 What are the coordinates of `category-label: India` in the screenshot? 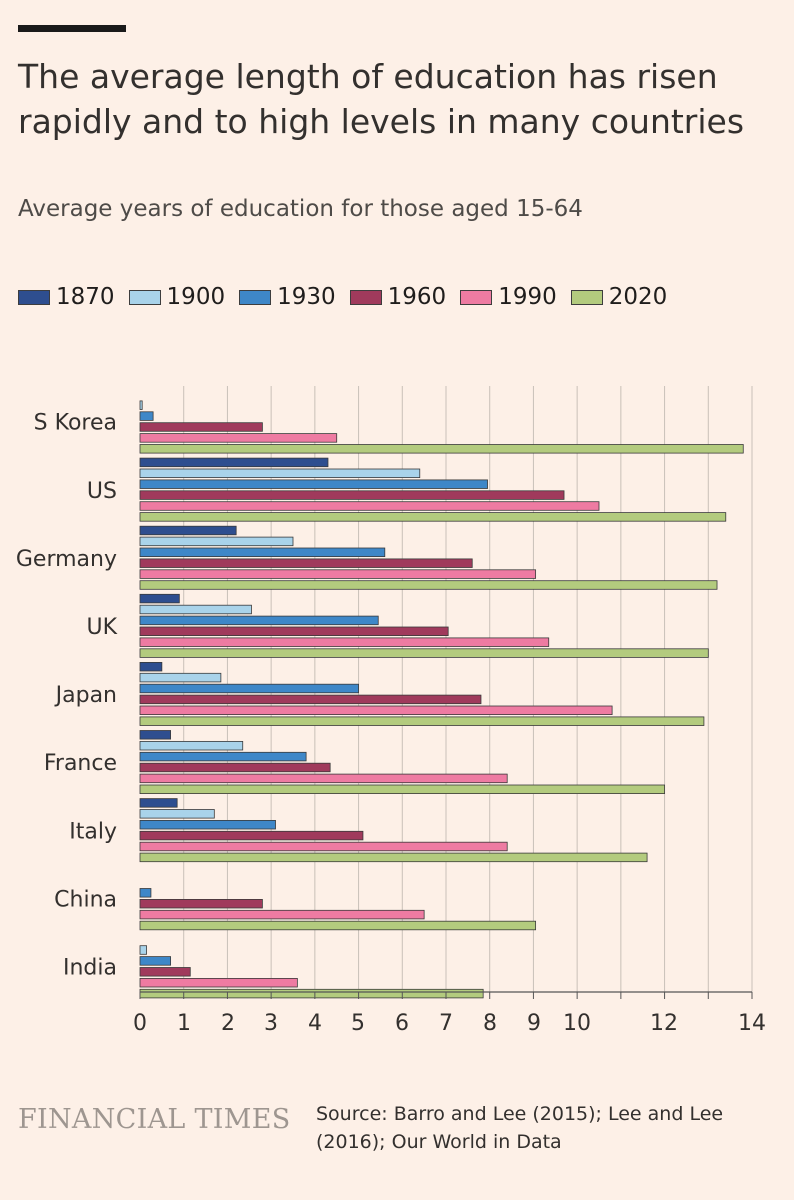 It's located at (90, 968).